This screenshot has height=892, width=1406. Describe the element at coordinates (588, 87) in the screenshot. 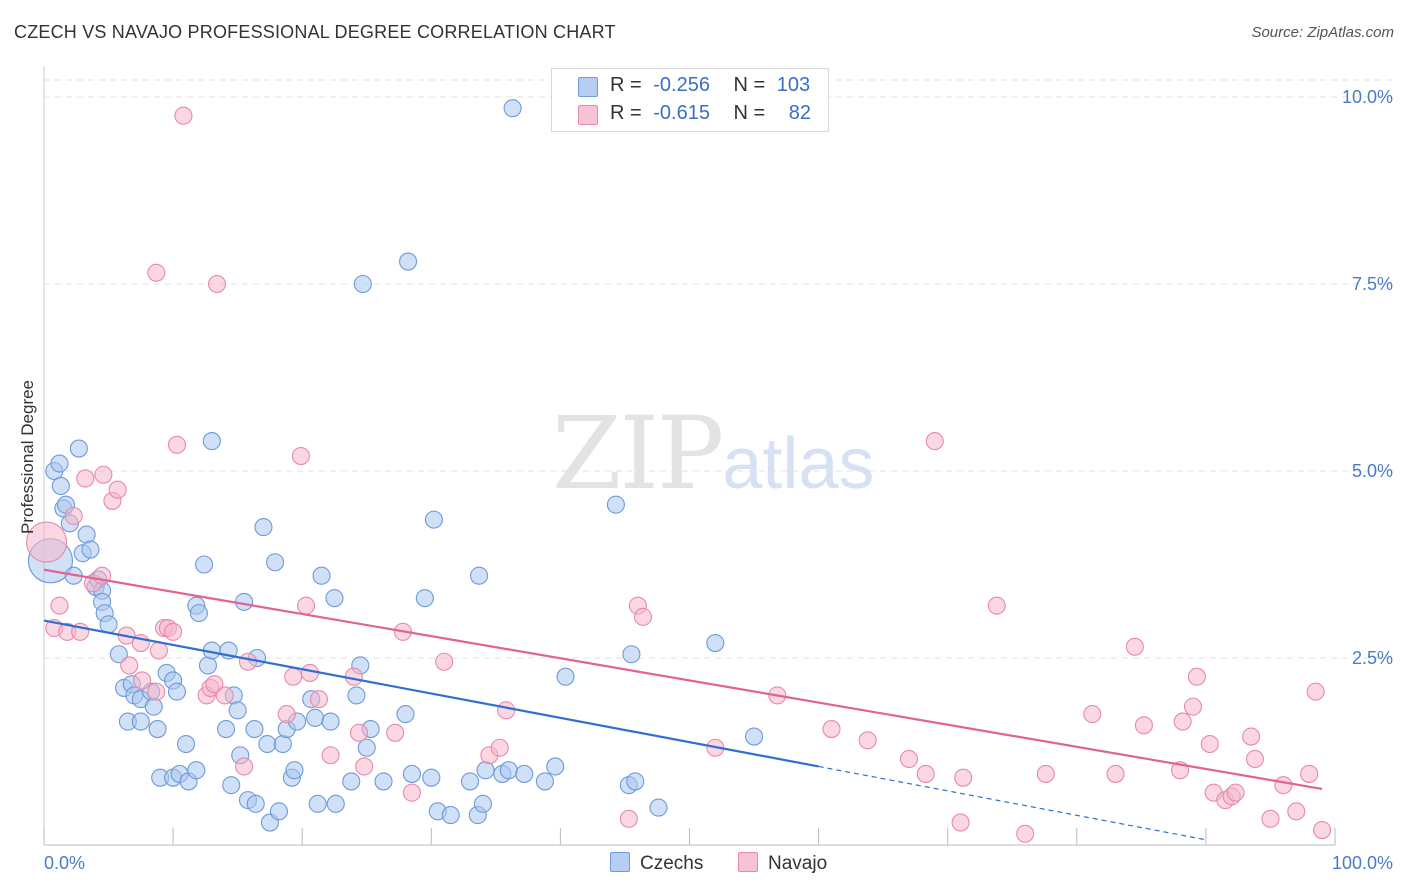

I see `czechs-swatch` at that location.